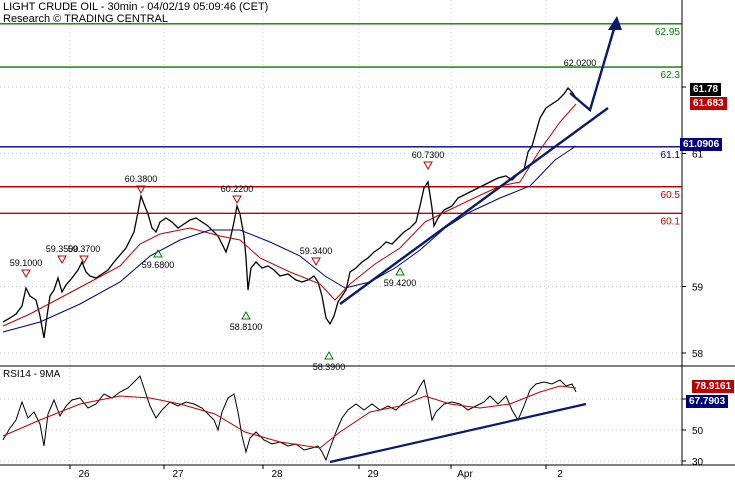  I want to click on forecast-path, so click(593, 67).